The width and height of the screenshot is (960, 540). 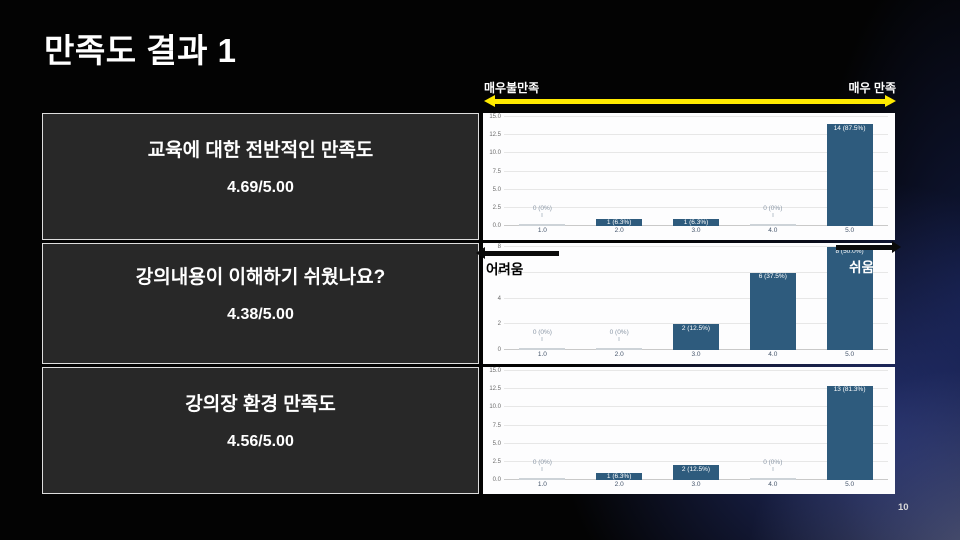 What do you see at coordinates (772, 311) in the screenshot?
I see `bar: 6 (37.5%)` at bounding box center [772, 311].